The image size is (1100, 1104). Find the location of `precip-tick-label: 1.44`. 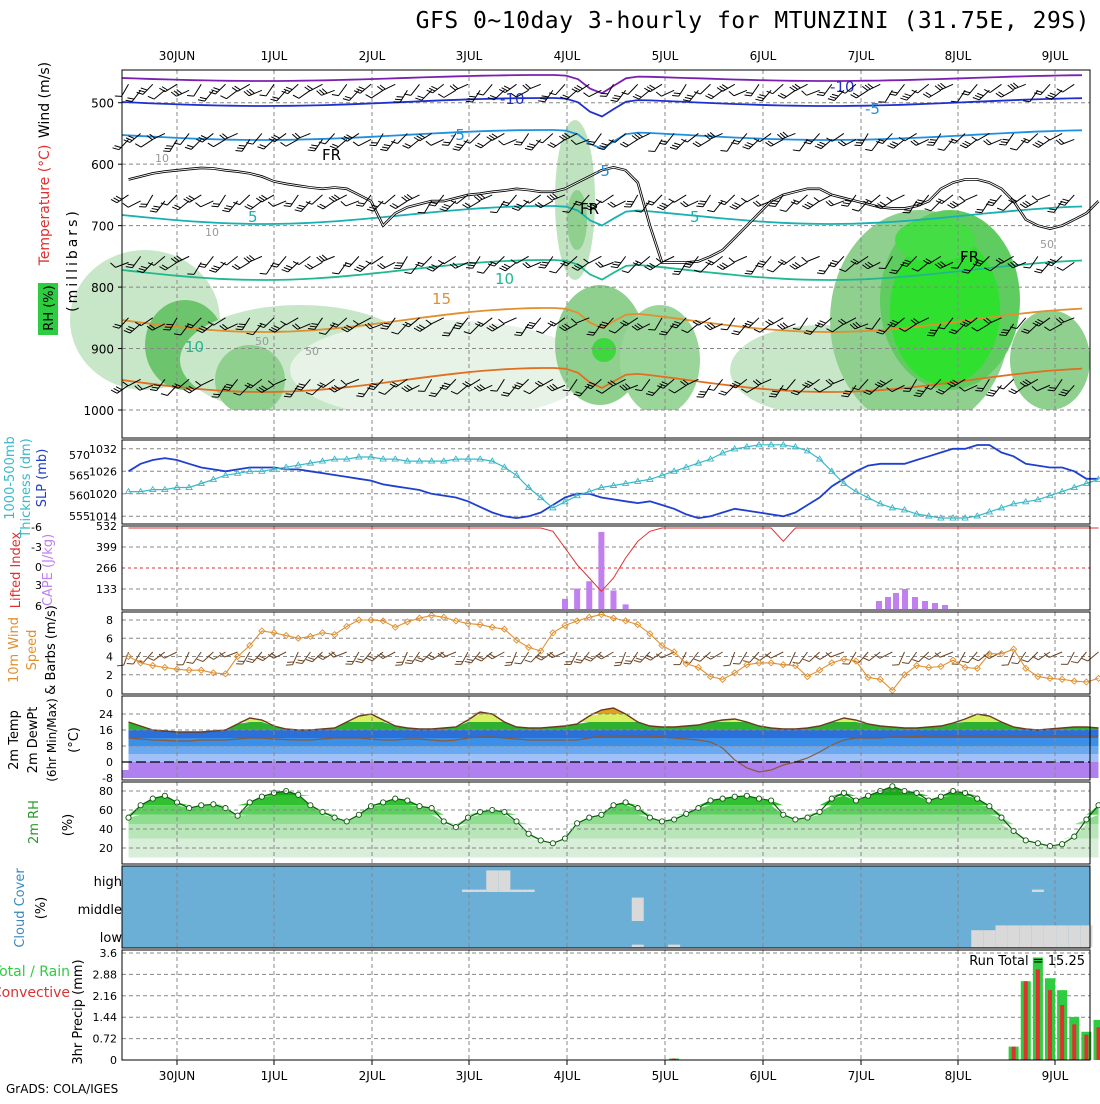

precip-tick-label: 1.44 is located at coordinates (105, 1017).